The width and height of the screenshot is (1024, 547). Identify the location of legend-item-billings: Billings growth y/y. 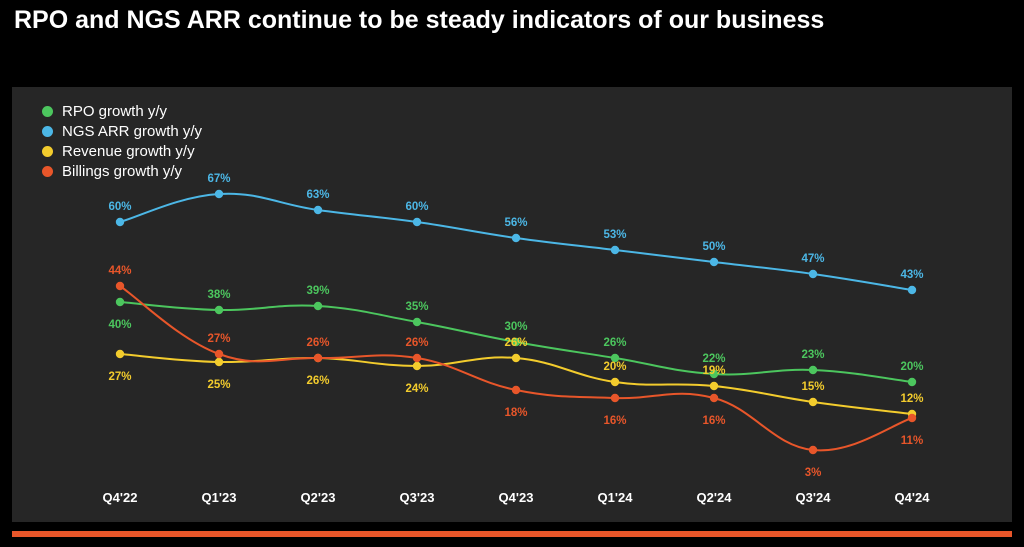
(122, 171).